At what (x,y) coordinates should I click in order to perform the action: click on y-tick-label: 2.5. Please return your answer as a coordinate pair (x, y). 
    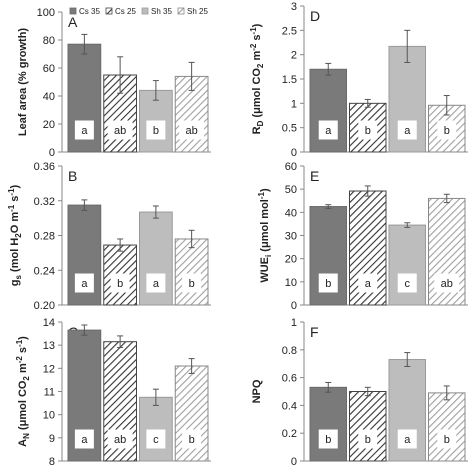
    Looking at the image, I should click on (289, 31).